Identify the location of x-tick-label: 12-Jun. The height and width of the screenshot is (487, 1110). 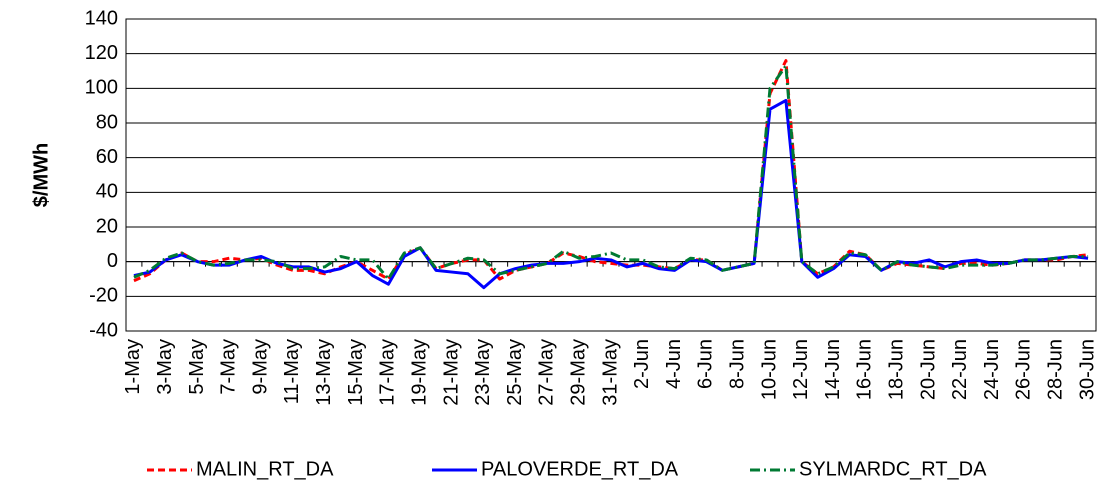
(801, 369).